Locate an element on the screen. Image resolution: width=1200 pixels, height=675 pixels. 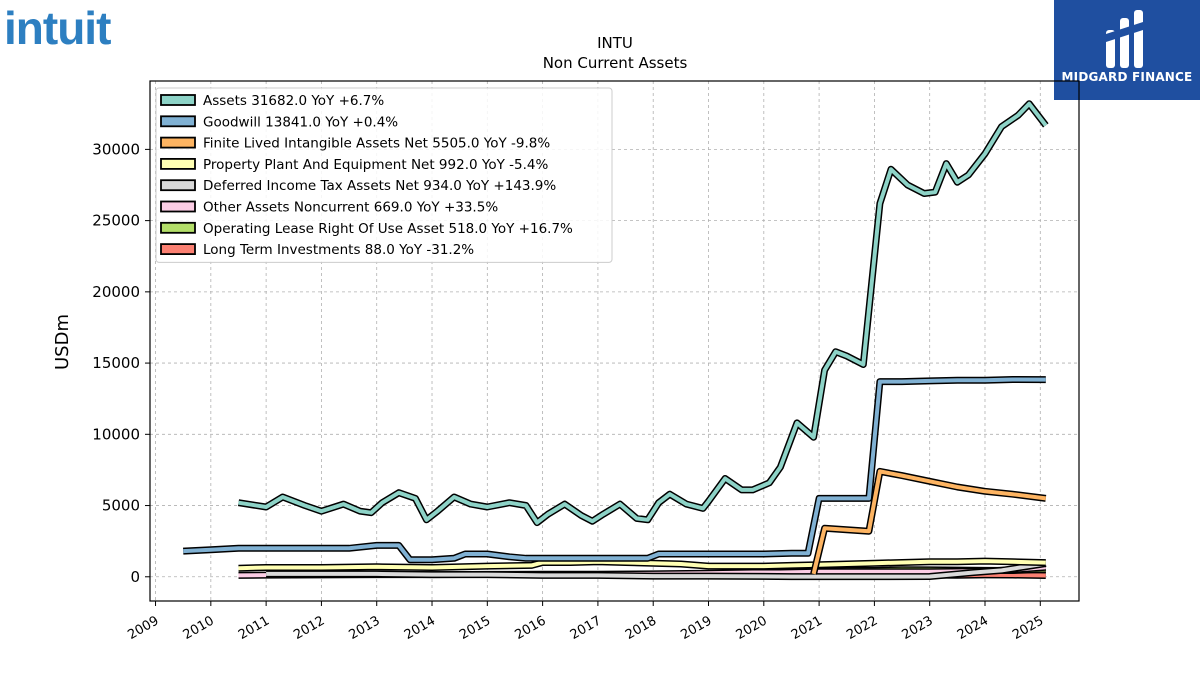
chart-title: INTU is located at coordinates (615, 43).